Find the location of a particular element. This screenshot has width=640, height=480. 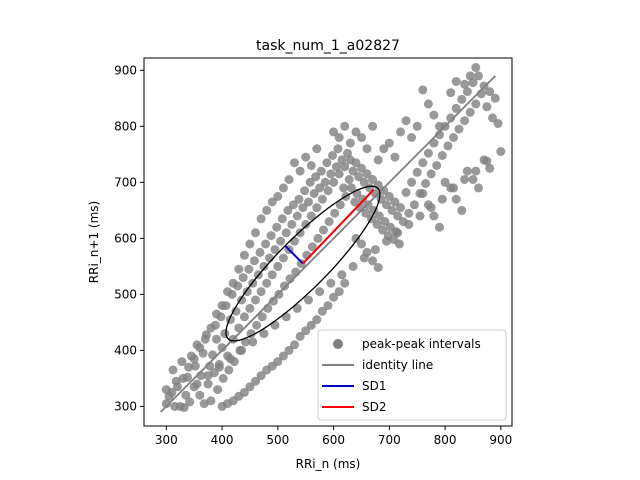

x-tick-label: 600 is located at coordinates (333, 440).